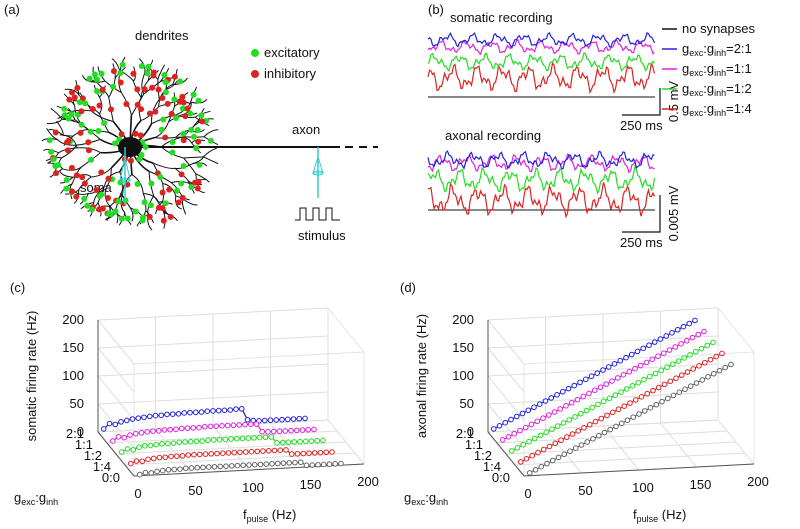 The height and width of the screenshot is (529, 800). Describe the element at coordinates (258, 519) in the screenshot. I see `subscript: pulse` at that location.